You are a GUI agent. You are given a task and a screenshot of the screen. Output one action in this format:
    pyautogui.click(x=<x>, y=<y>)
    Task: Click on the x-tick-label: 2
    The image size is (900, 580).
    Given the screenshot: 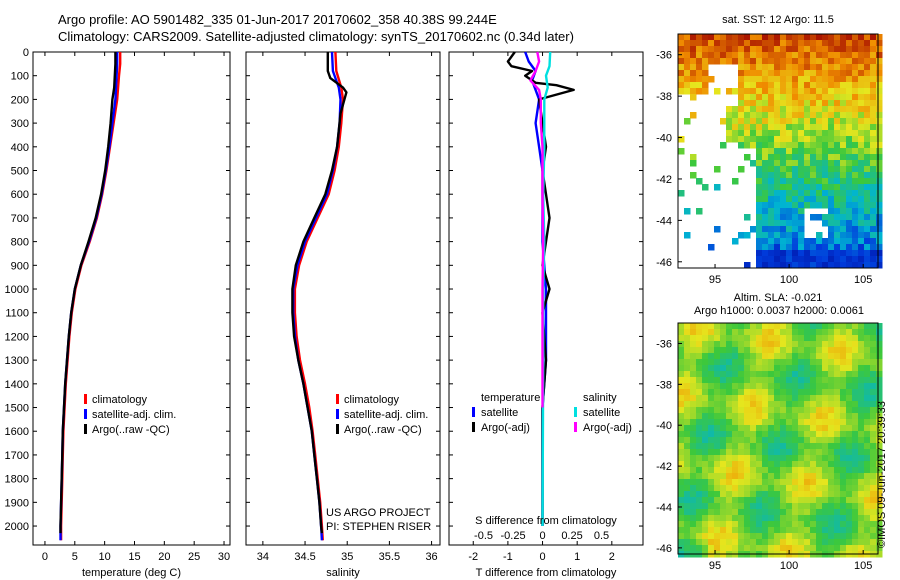 What is the action you would take?
    pyautogui.click(x=612, y=557)
    